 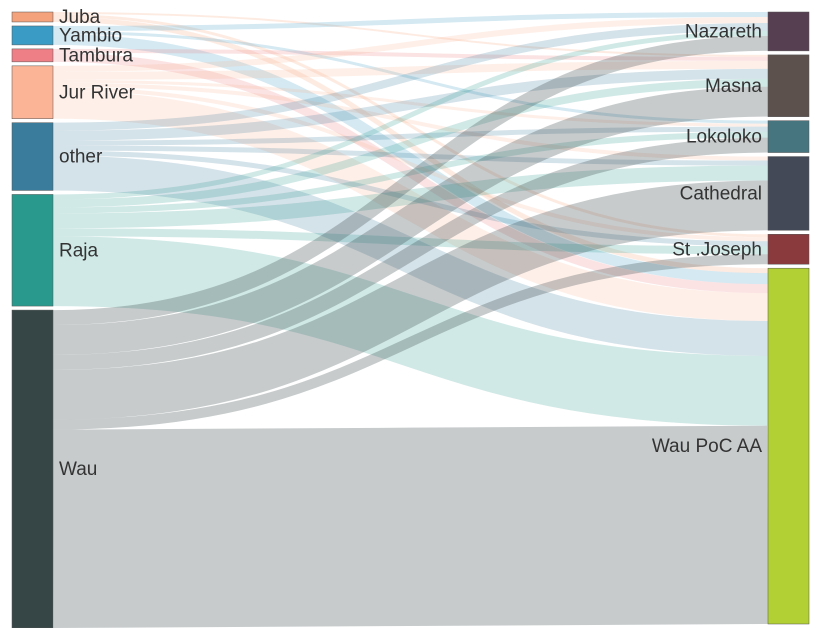 What do you see at coordinates (723, 31) in the screenshot?
I see `node-label: Nazareth` at bounding box center [723, 31].